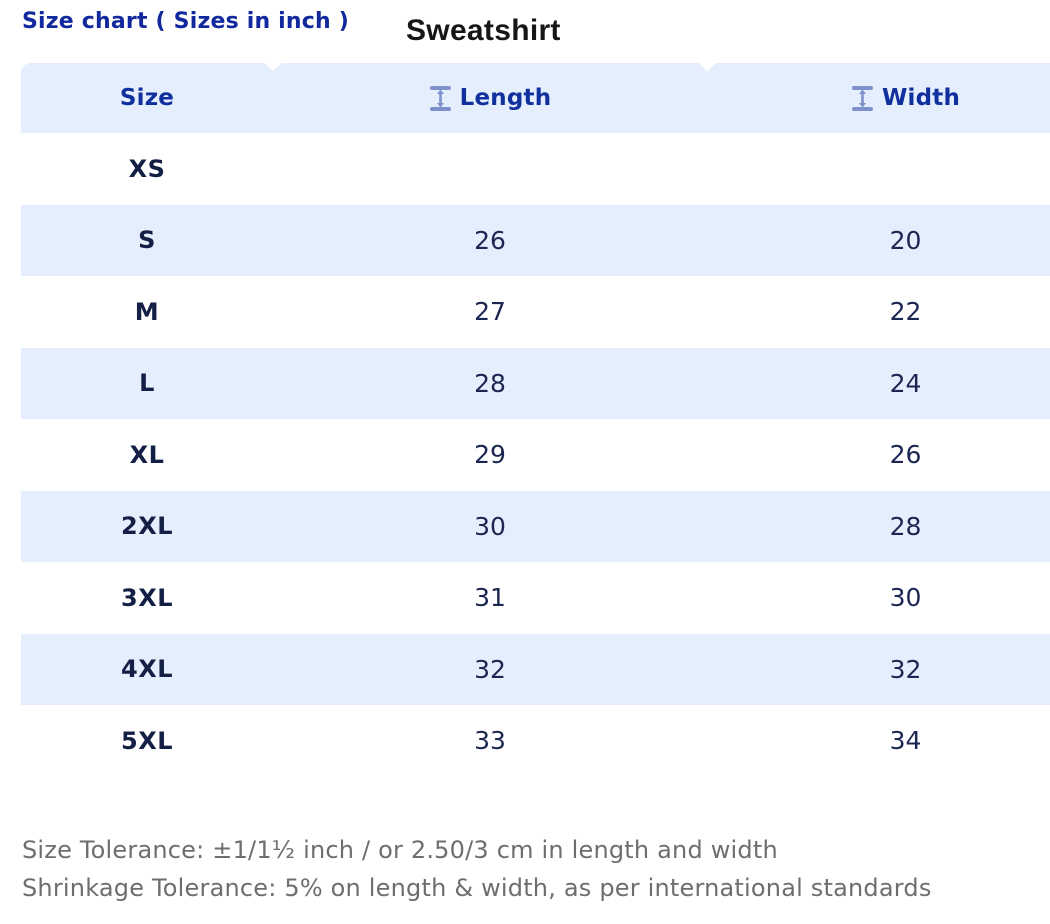 This screenshot has width=1050, height=924. Describe the element at coordinates (905, 240) in the screenshot. I see `width-value: 20` at that location.